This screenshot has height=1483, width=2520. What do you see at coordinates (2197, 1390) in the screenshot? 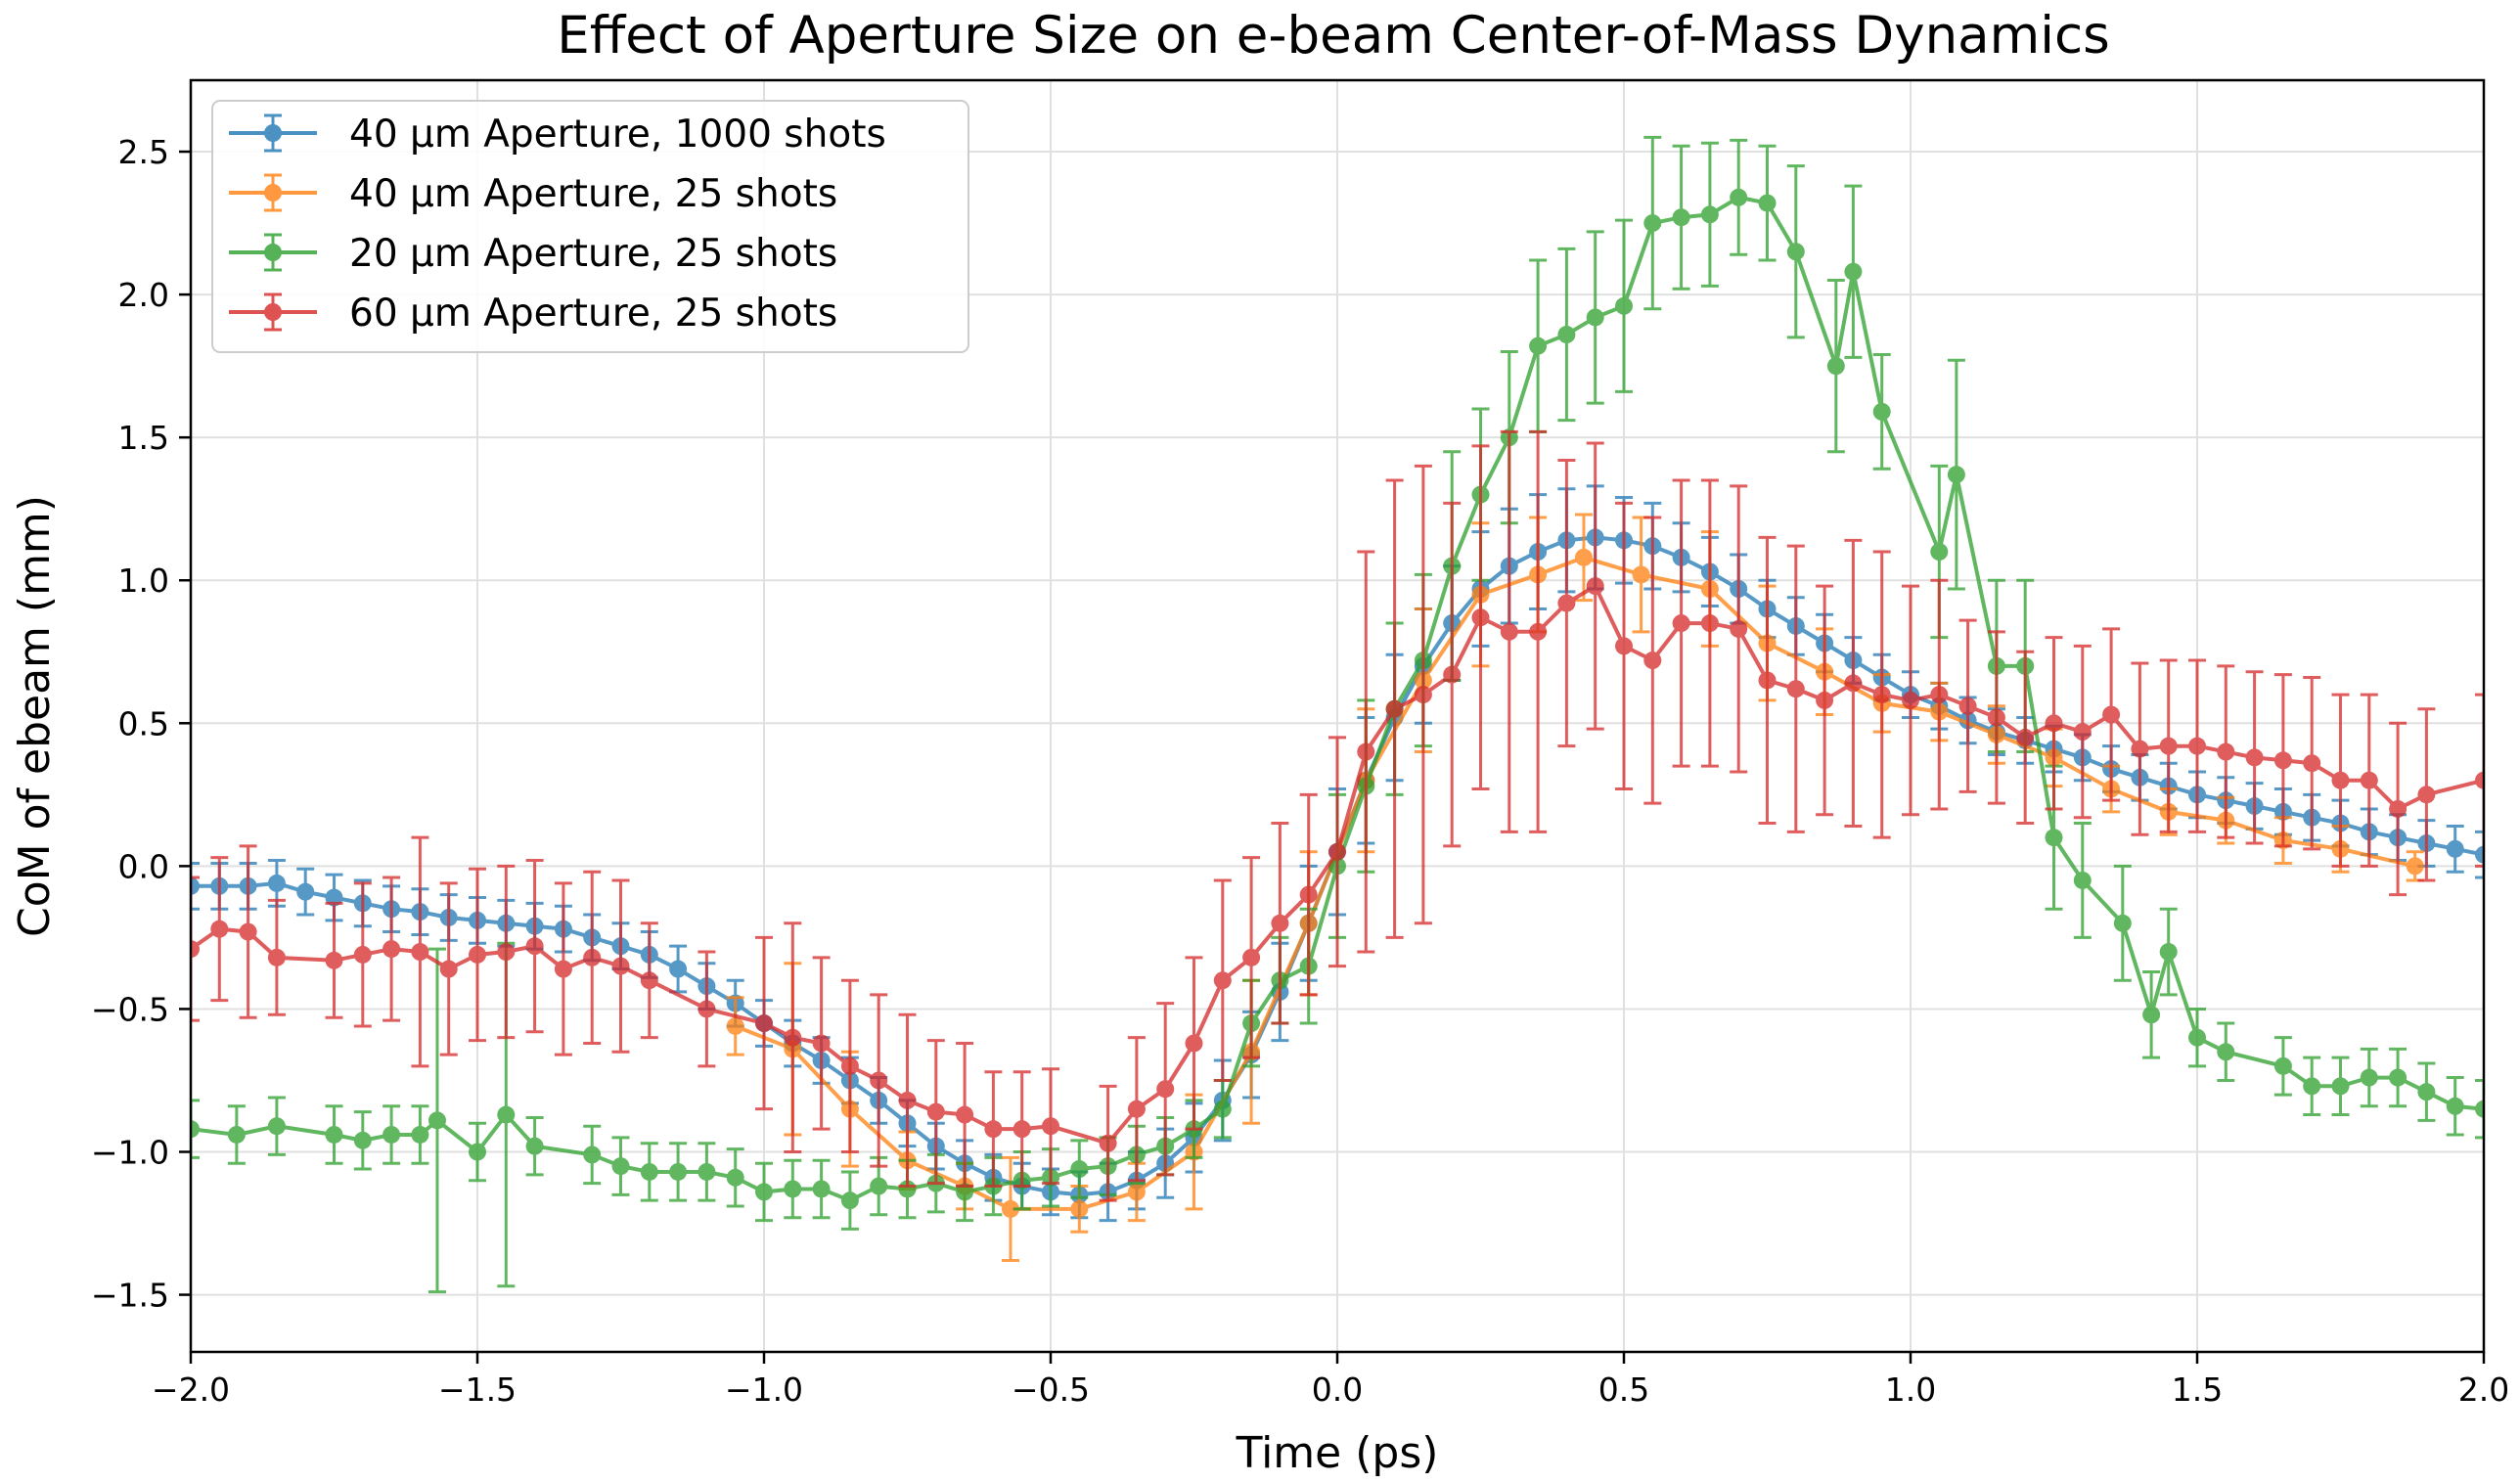
I see `x-tick-label: 1.5` at bounding box center [2197, 1390].